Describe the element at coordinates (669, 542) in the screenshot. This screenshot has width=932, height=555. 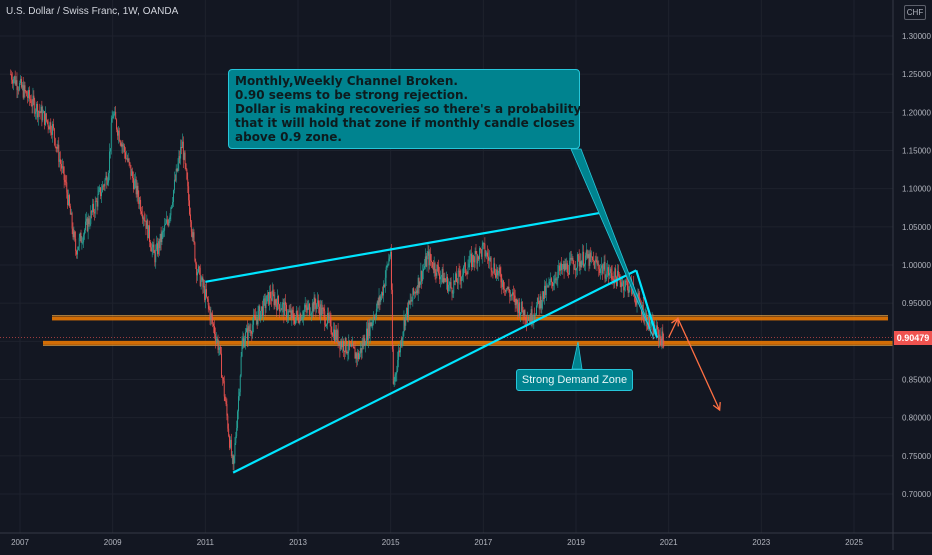
I see `x-tick-label: 2021` at that location.